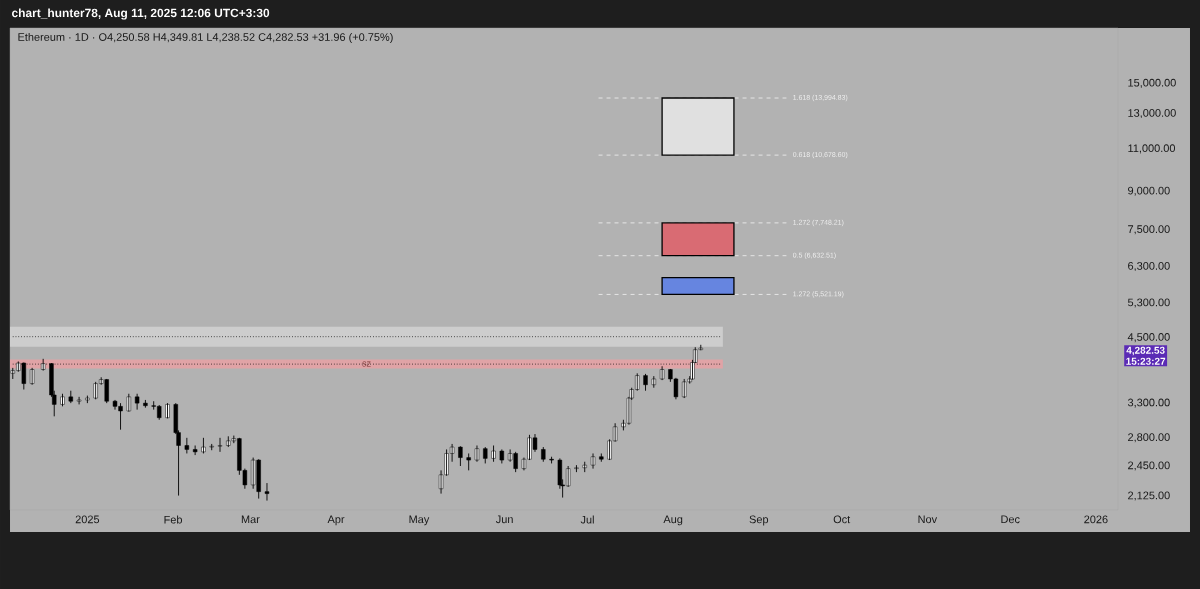 Image resolution: width=1200 pixels, height=589 pixels. Describe the element at coordinates (419, 520) in the screenshot. I see `x-tick-label: May` at that location.